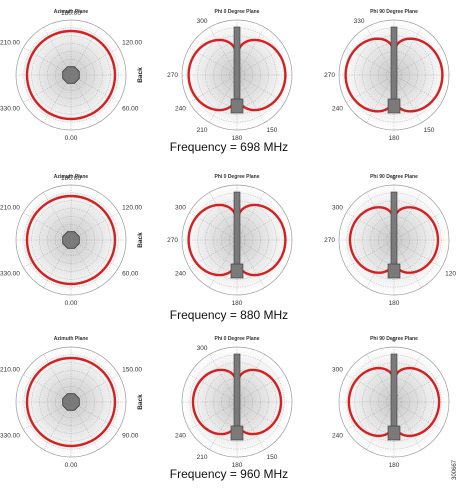 The height and width of the screenshot is (495, 465). What do you see at coordinates (450, 274) in the screenshot?
I see `angle-tick-label: 120` at bounding box center [450, 274].